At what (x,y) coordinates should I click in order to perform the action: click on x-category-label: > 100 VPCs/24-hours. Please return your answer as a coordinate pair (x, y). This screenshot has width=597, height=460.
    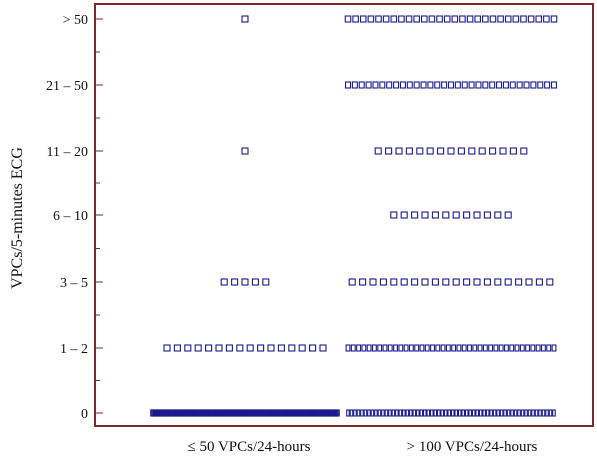
    Looking at the image, I should click on (472, 447).